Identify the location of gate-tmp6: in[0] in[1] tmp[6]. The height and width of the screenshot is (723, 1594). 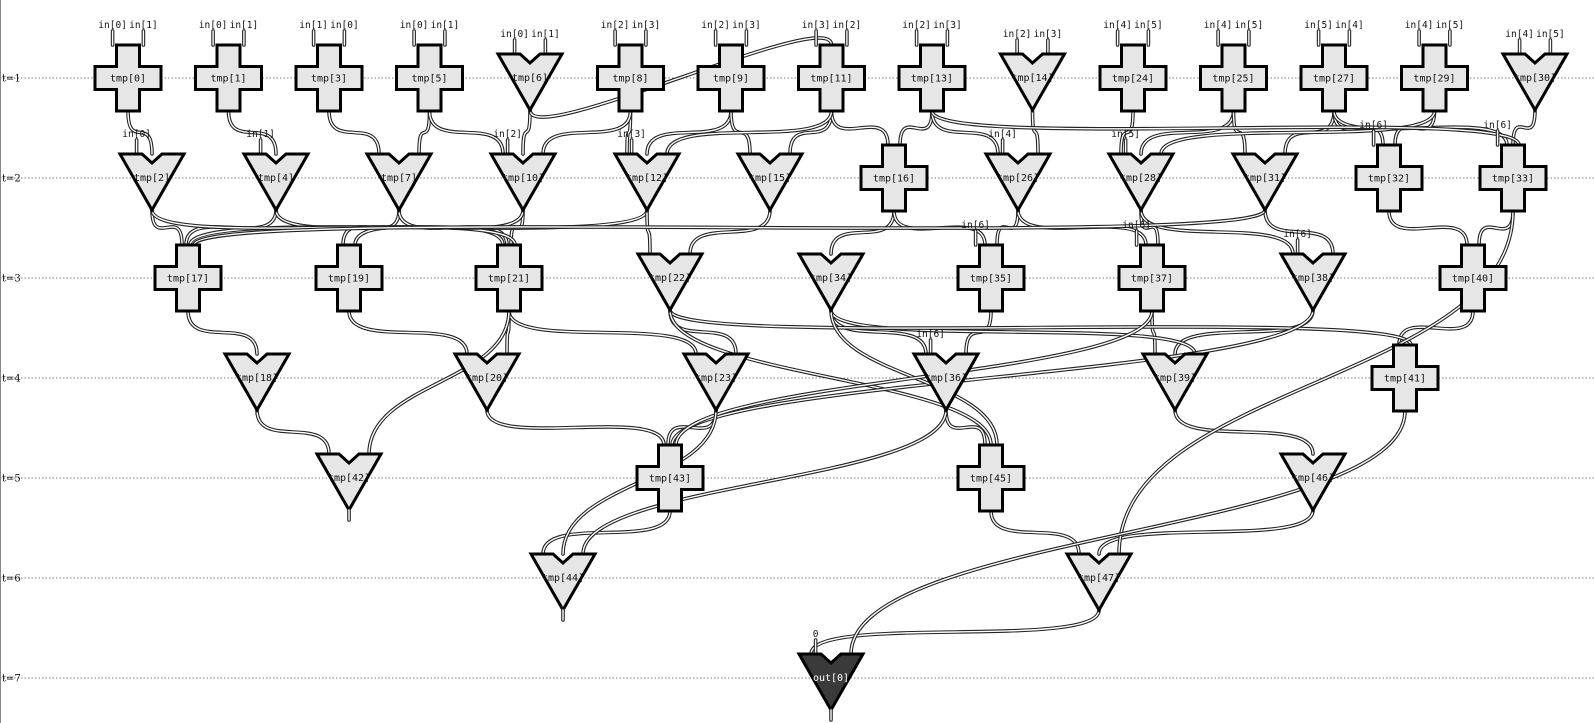
(530, 71).